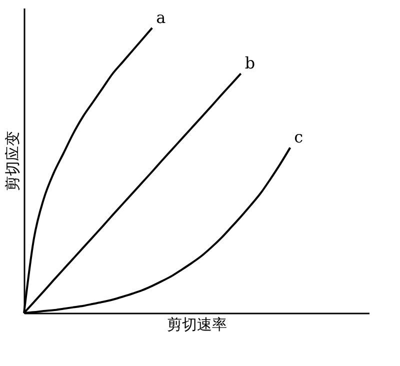 The height and width of the screenshot is (366, 400). What do you see at coordinates (13, 161) in the screenshot?
I see `y-axis-title: 剪切应变` at bounding box center [13, 161].